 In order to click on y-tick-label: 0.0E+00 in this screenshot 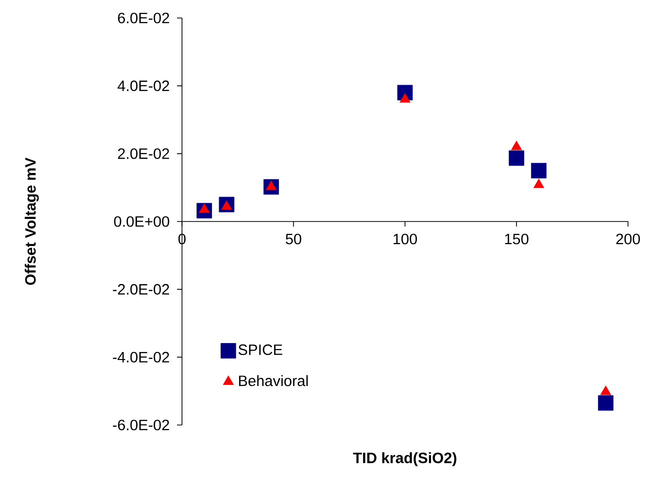, I will do `click(142, 221)`.